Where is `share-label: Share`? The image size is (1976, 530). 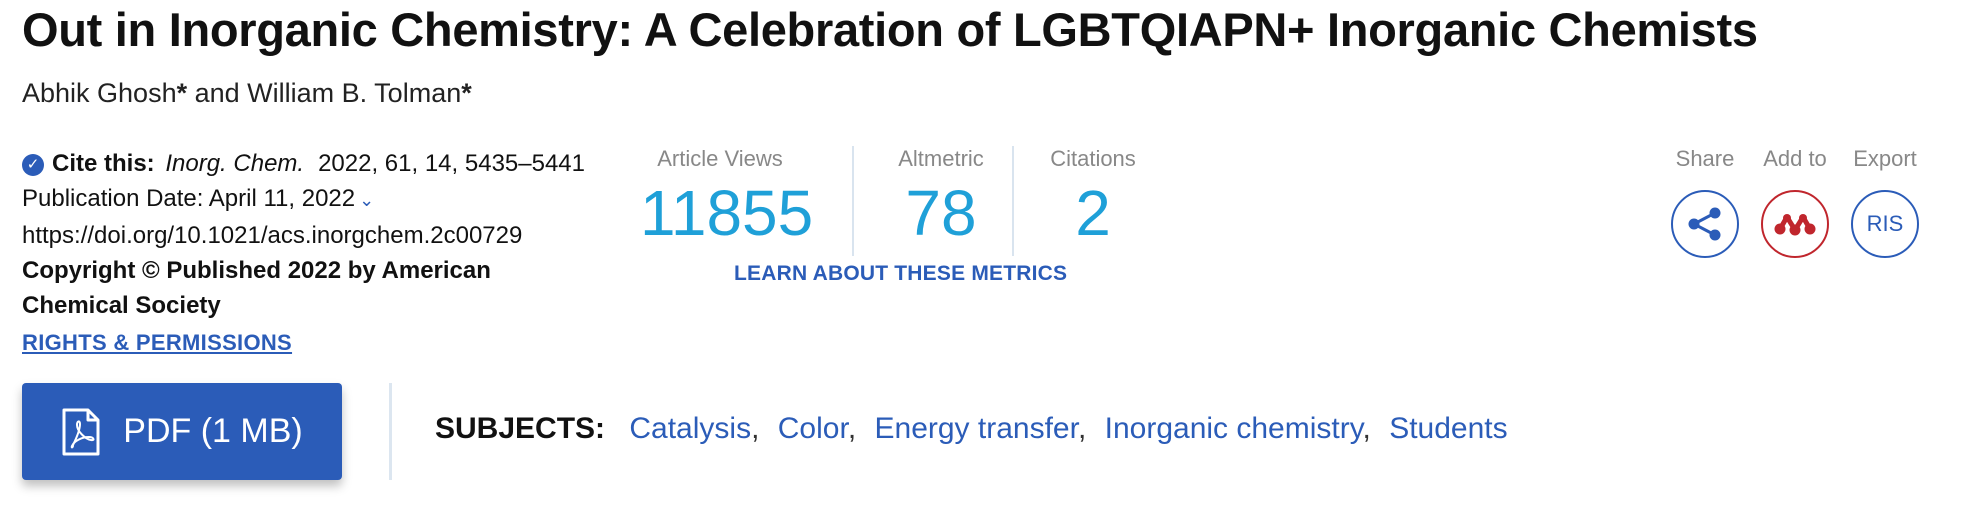 share-label: Share is located at coordinates (1705, 158).